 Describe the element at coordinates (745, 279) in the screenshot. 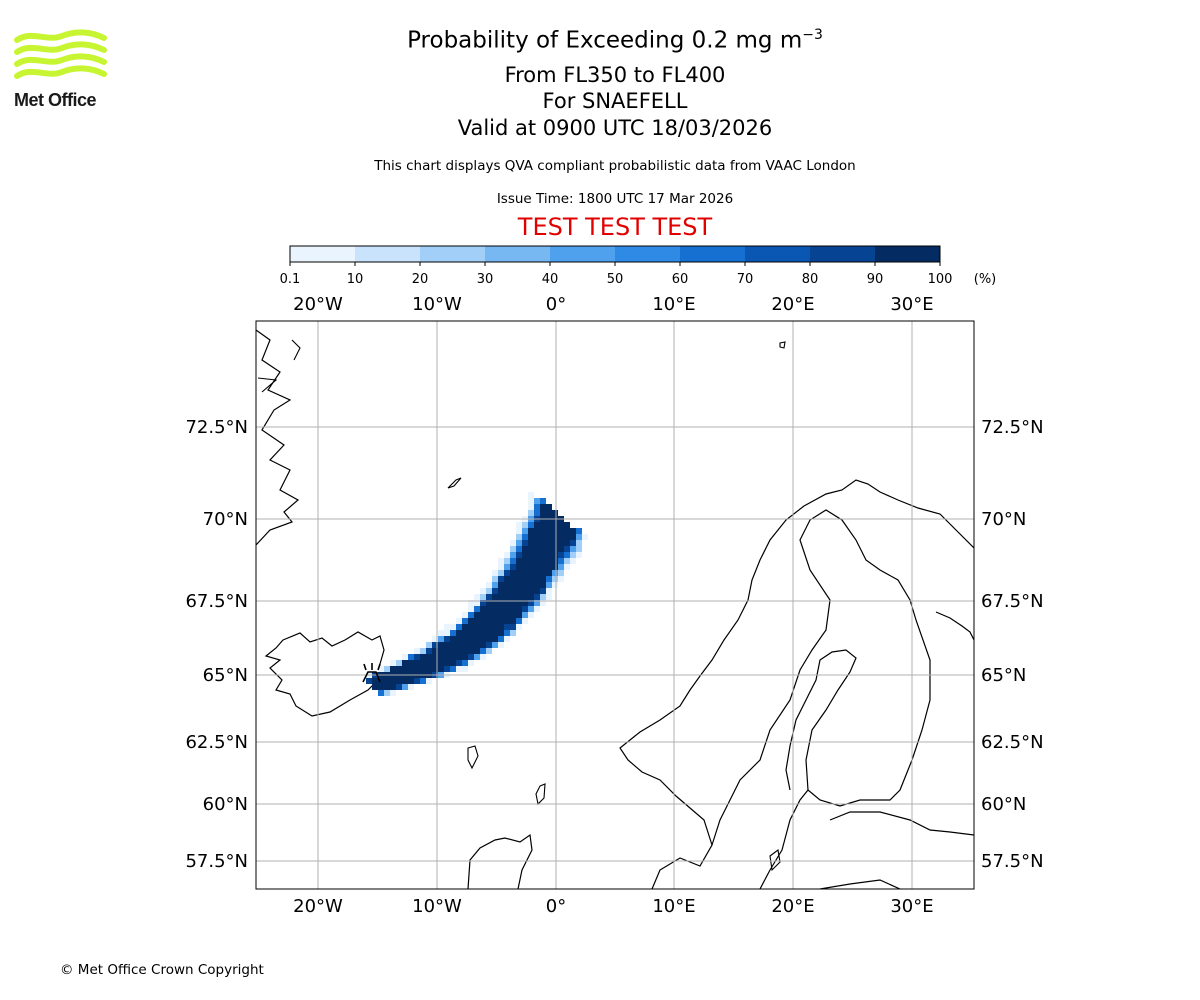

I see `colorbar-tick-label: 70` at that location.